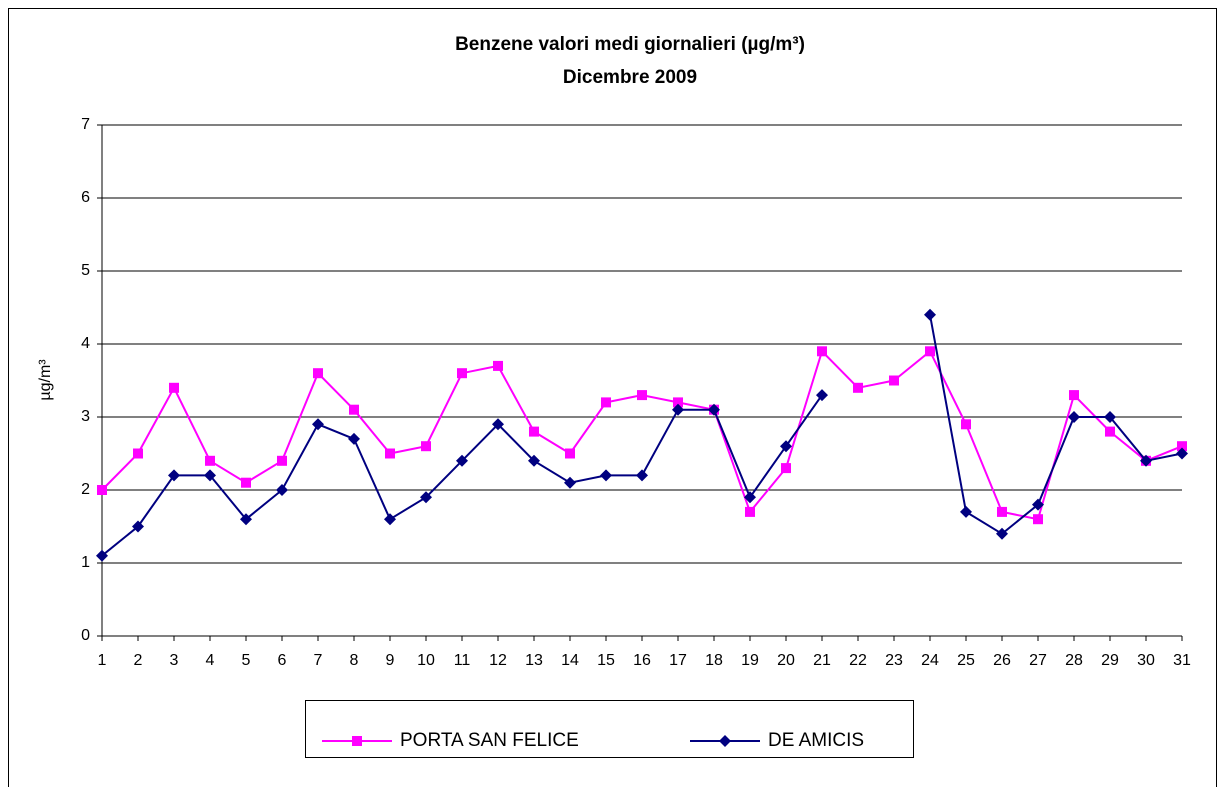 This screenshot has height=787, width=1225. I want to click on y-axis-label: µg/m³, so click(45, 380).